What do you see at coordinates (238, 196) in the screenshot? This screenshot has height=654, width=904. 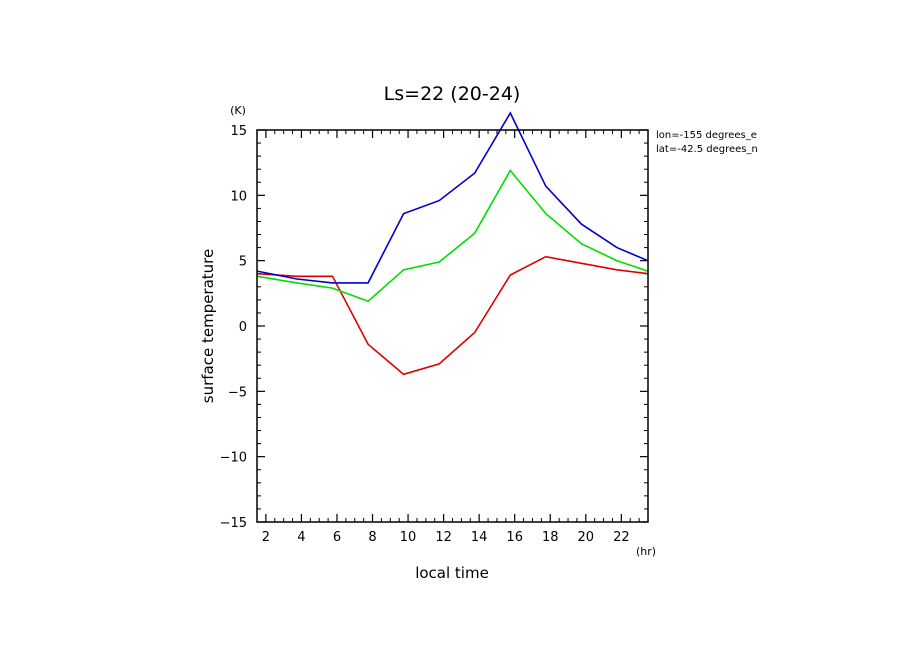 I see `y-tick-label: 10` at bounding box center [238, 196].